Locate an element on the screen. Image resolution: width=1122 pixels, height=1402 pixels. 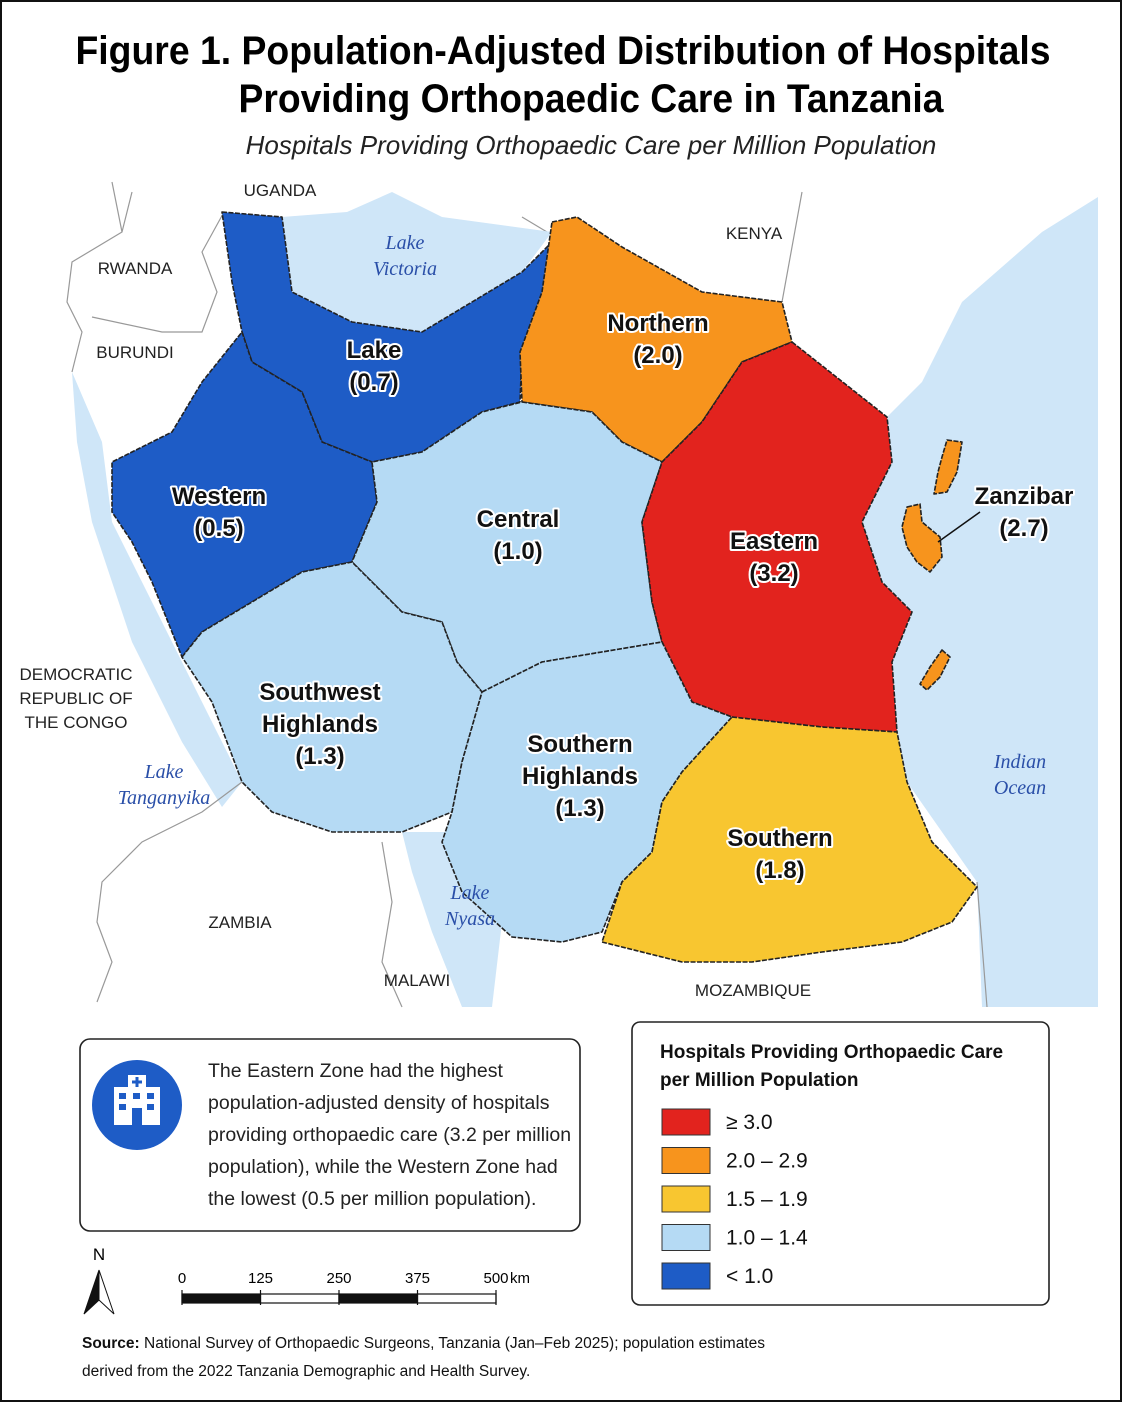
country-label: KENYA is located at coordinates (754, 233).